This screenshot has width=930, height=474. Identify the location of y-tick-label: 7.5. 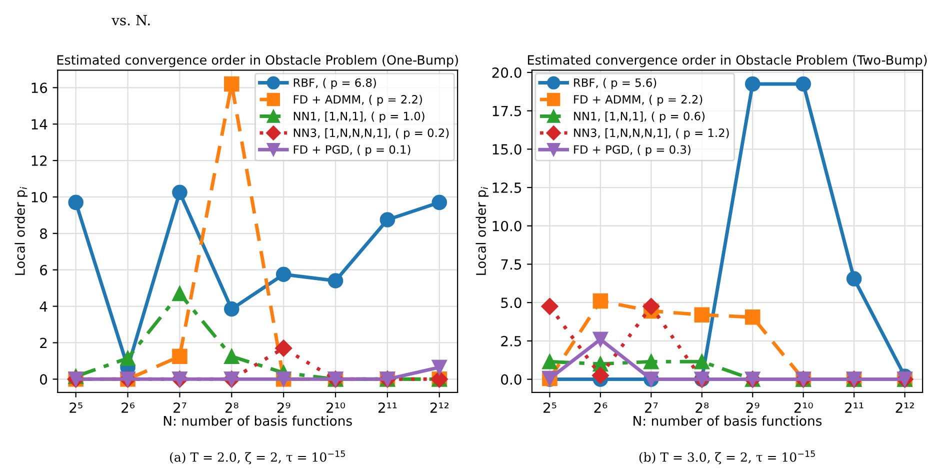
(511, 264).